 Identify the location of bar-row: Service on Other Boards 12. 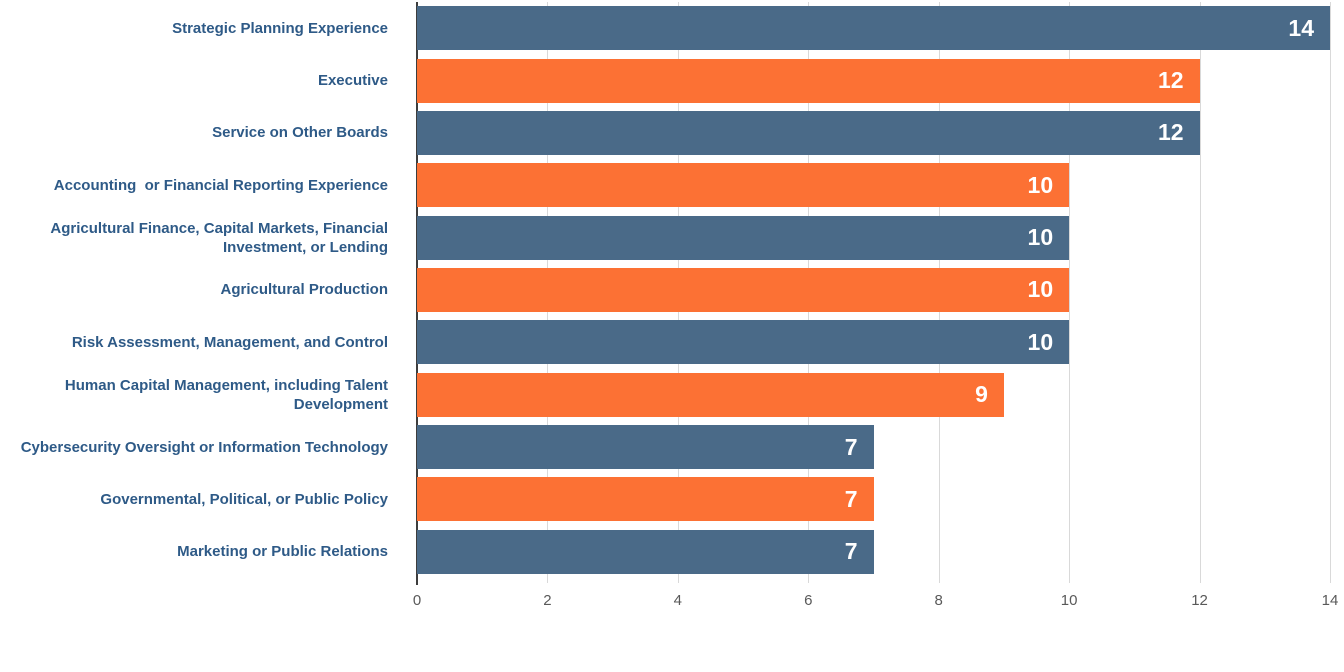
(665, 133).